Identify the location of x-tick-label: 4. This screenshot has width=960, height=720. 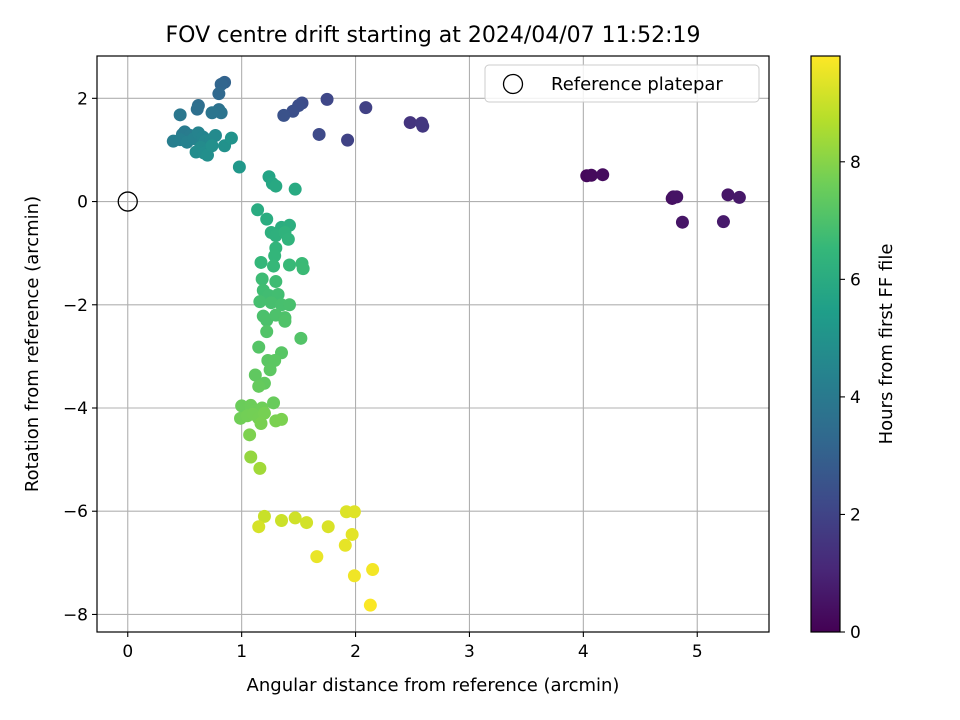
(583, 652).